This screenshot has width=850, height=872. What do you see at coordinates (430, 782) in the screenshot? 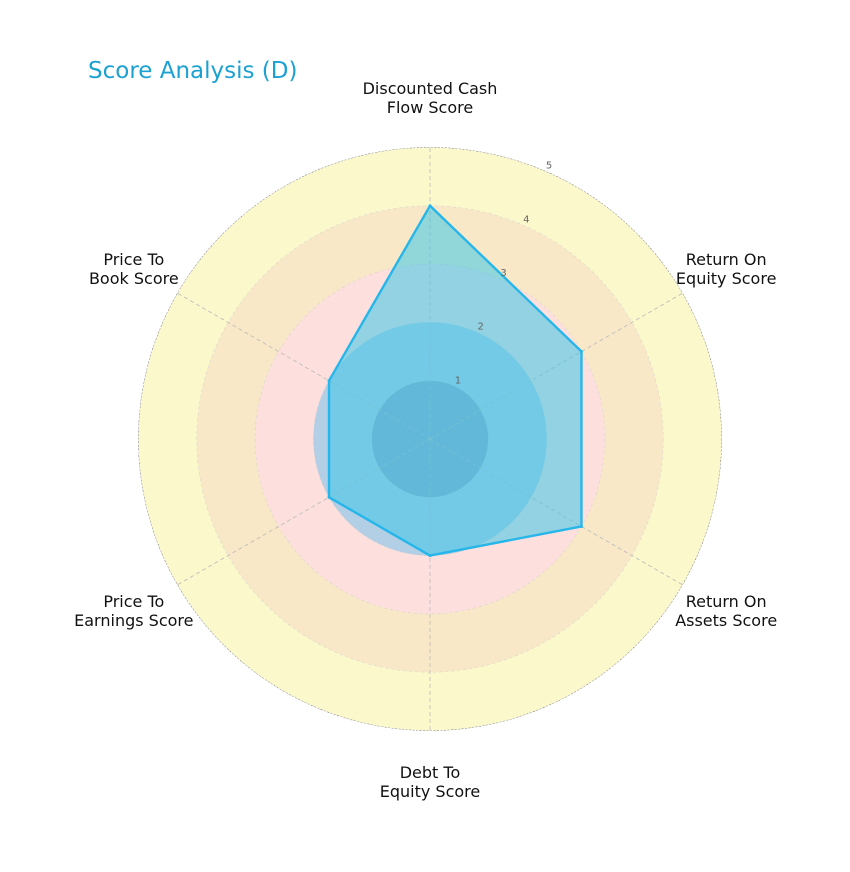
I see `axis-label-3: Debt To Equity Score` at bounding box center [430, 782].